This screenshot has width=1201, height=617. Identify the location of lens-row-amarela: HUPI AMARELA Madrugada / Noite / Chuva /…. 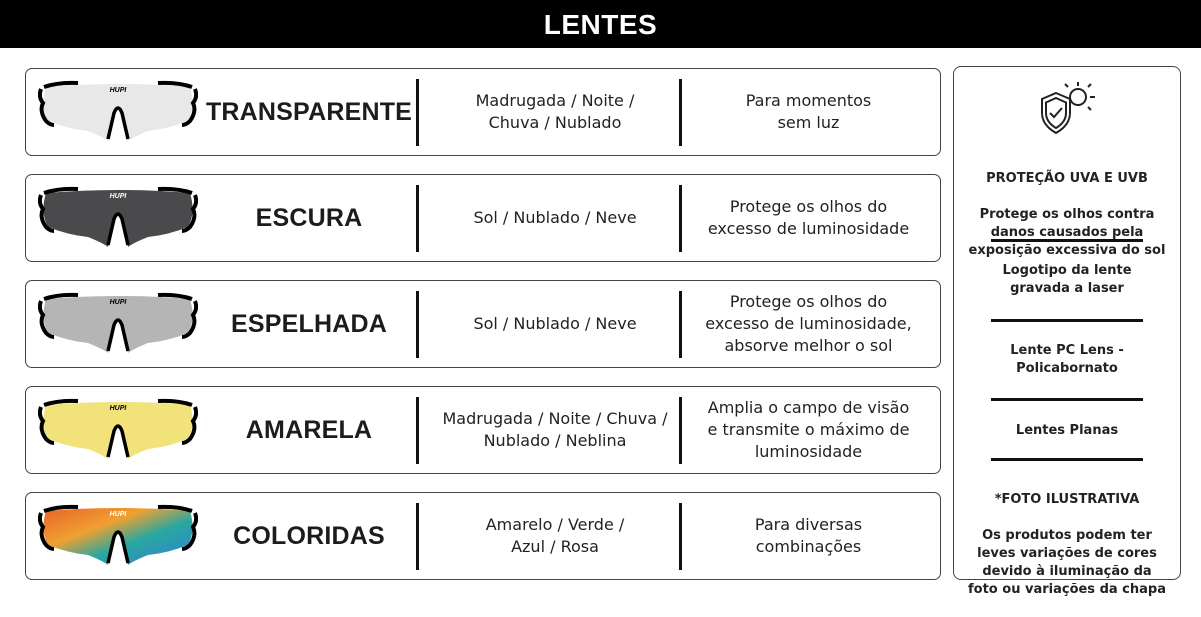
(483, 430).